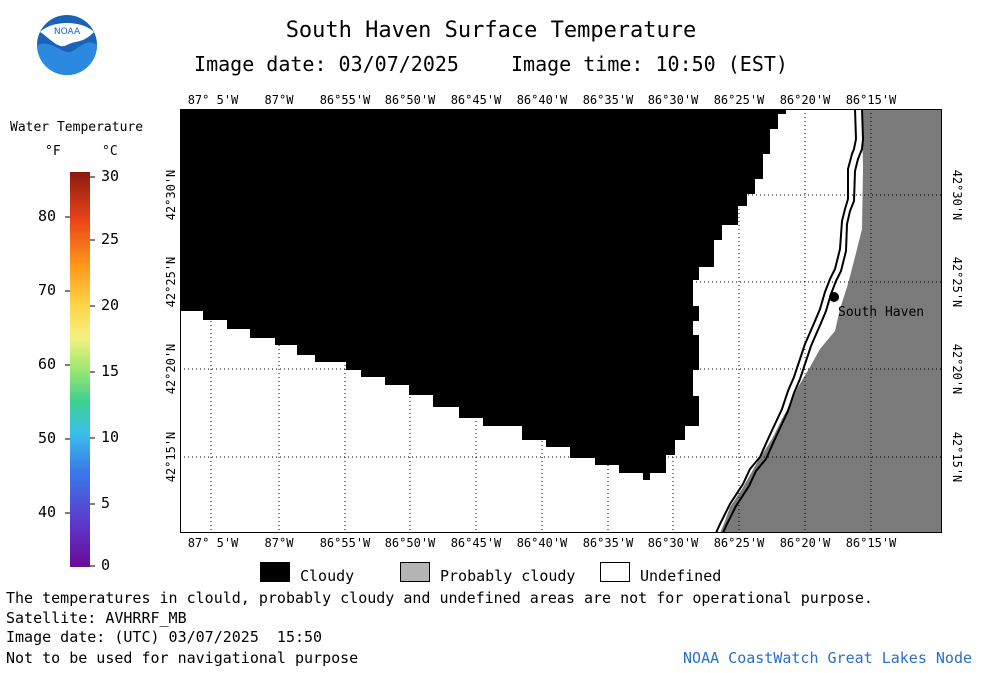 The height and width of the screenshot is (673, 982). Describe the element at coordinates (681, 576) in the screenshot. I see `undefined-label: Undefined` at that location.